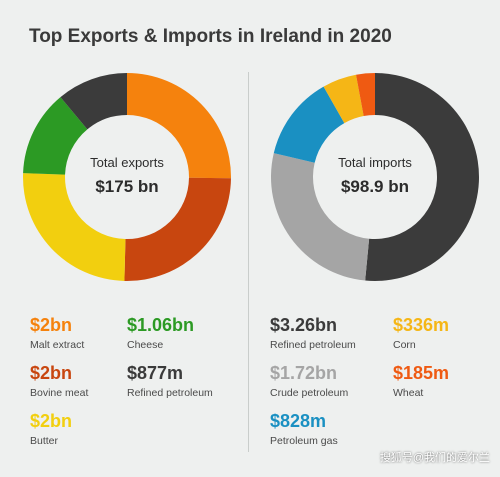 This screenshot has width=500, height=477. I want to click on slice-wheat, so click(365, 95).